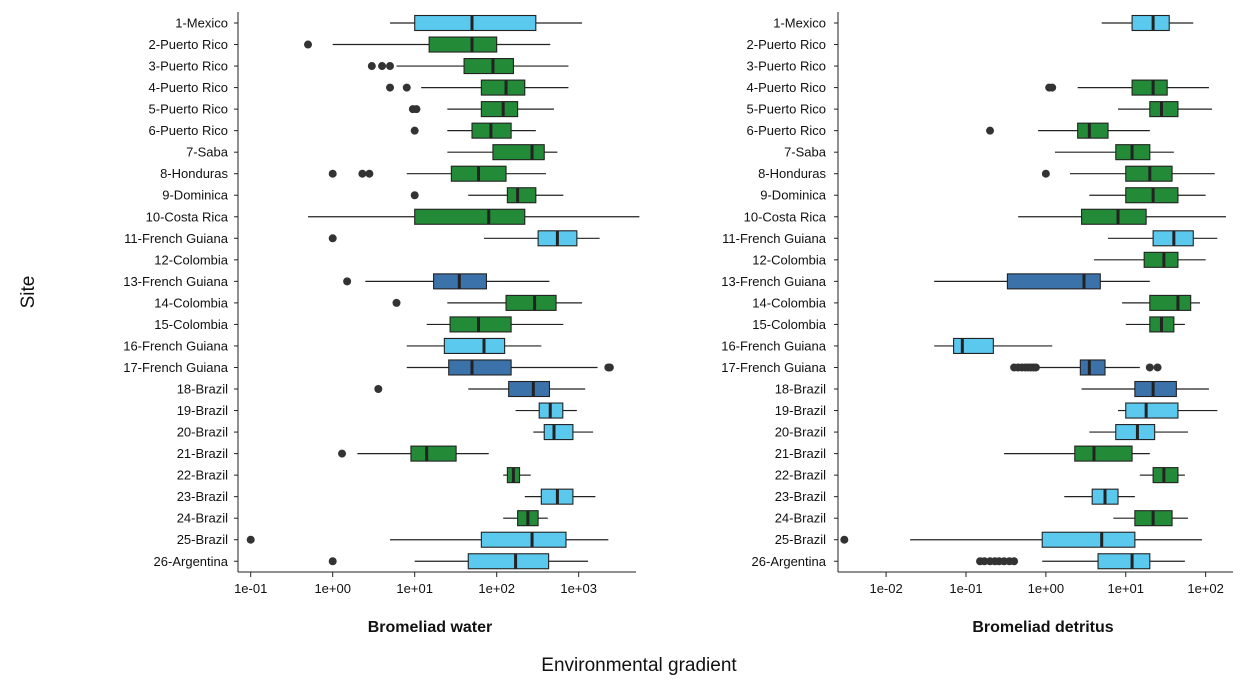 The image size is (1243, 681). Describe the element at coordinates (191, 302) in the screenshot. I see `y-tick-label: 14-Colombia` at that location.